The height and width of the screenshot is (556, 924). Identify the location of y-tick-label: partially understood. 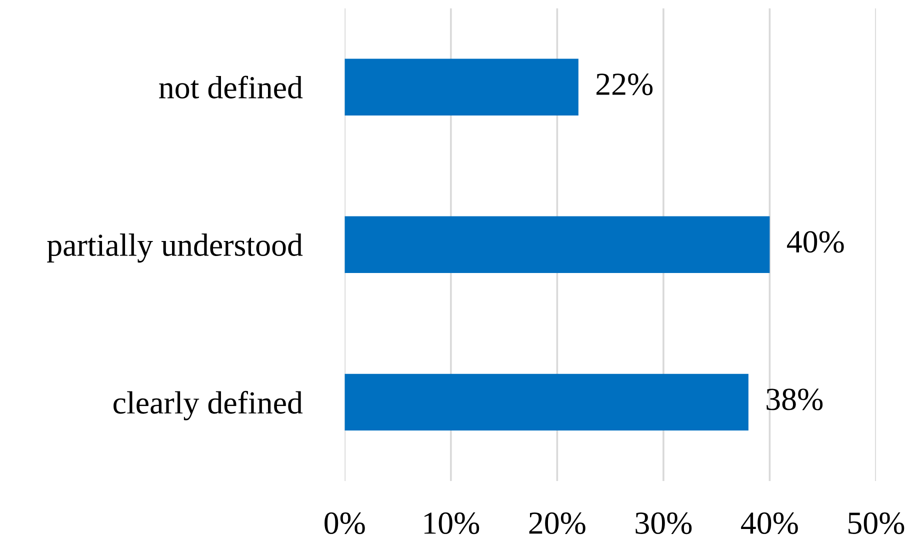
(175, 248).